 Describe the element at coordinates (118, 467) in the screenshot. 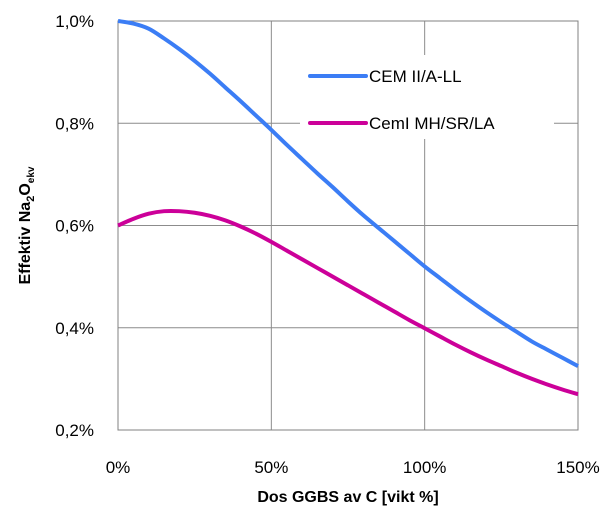

I see `x-tick-label-0: 0%` at that location.